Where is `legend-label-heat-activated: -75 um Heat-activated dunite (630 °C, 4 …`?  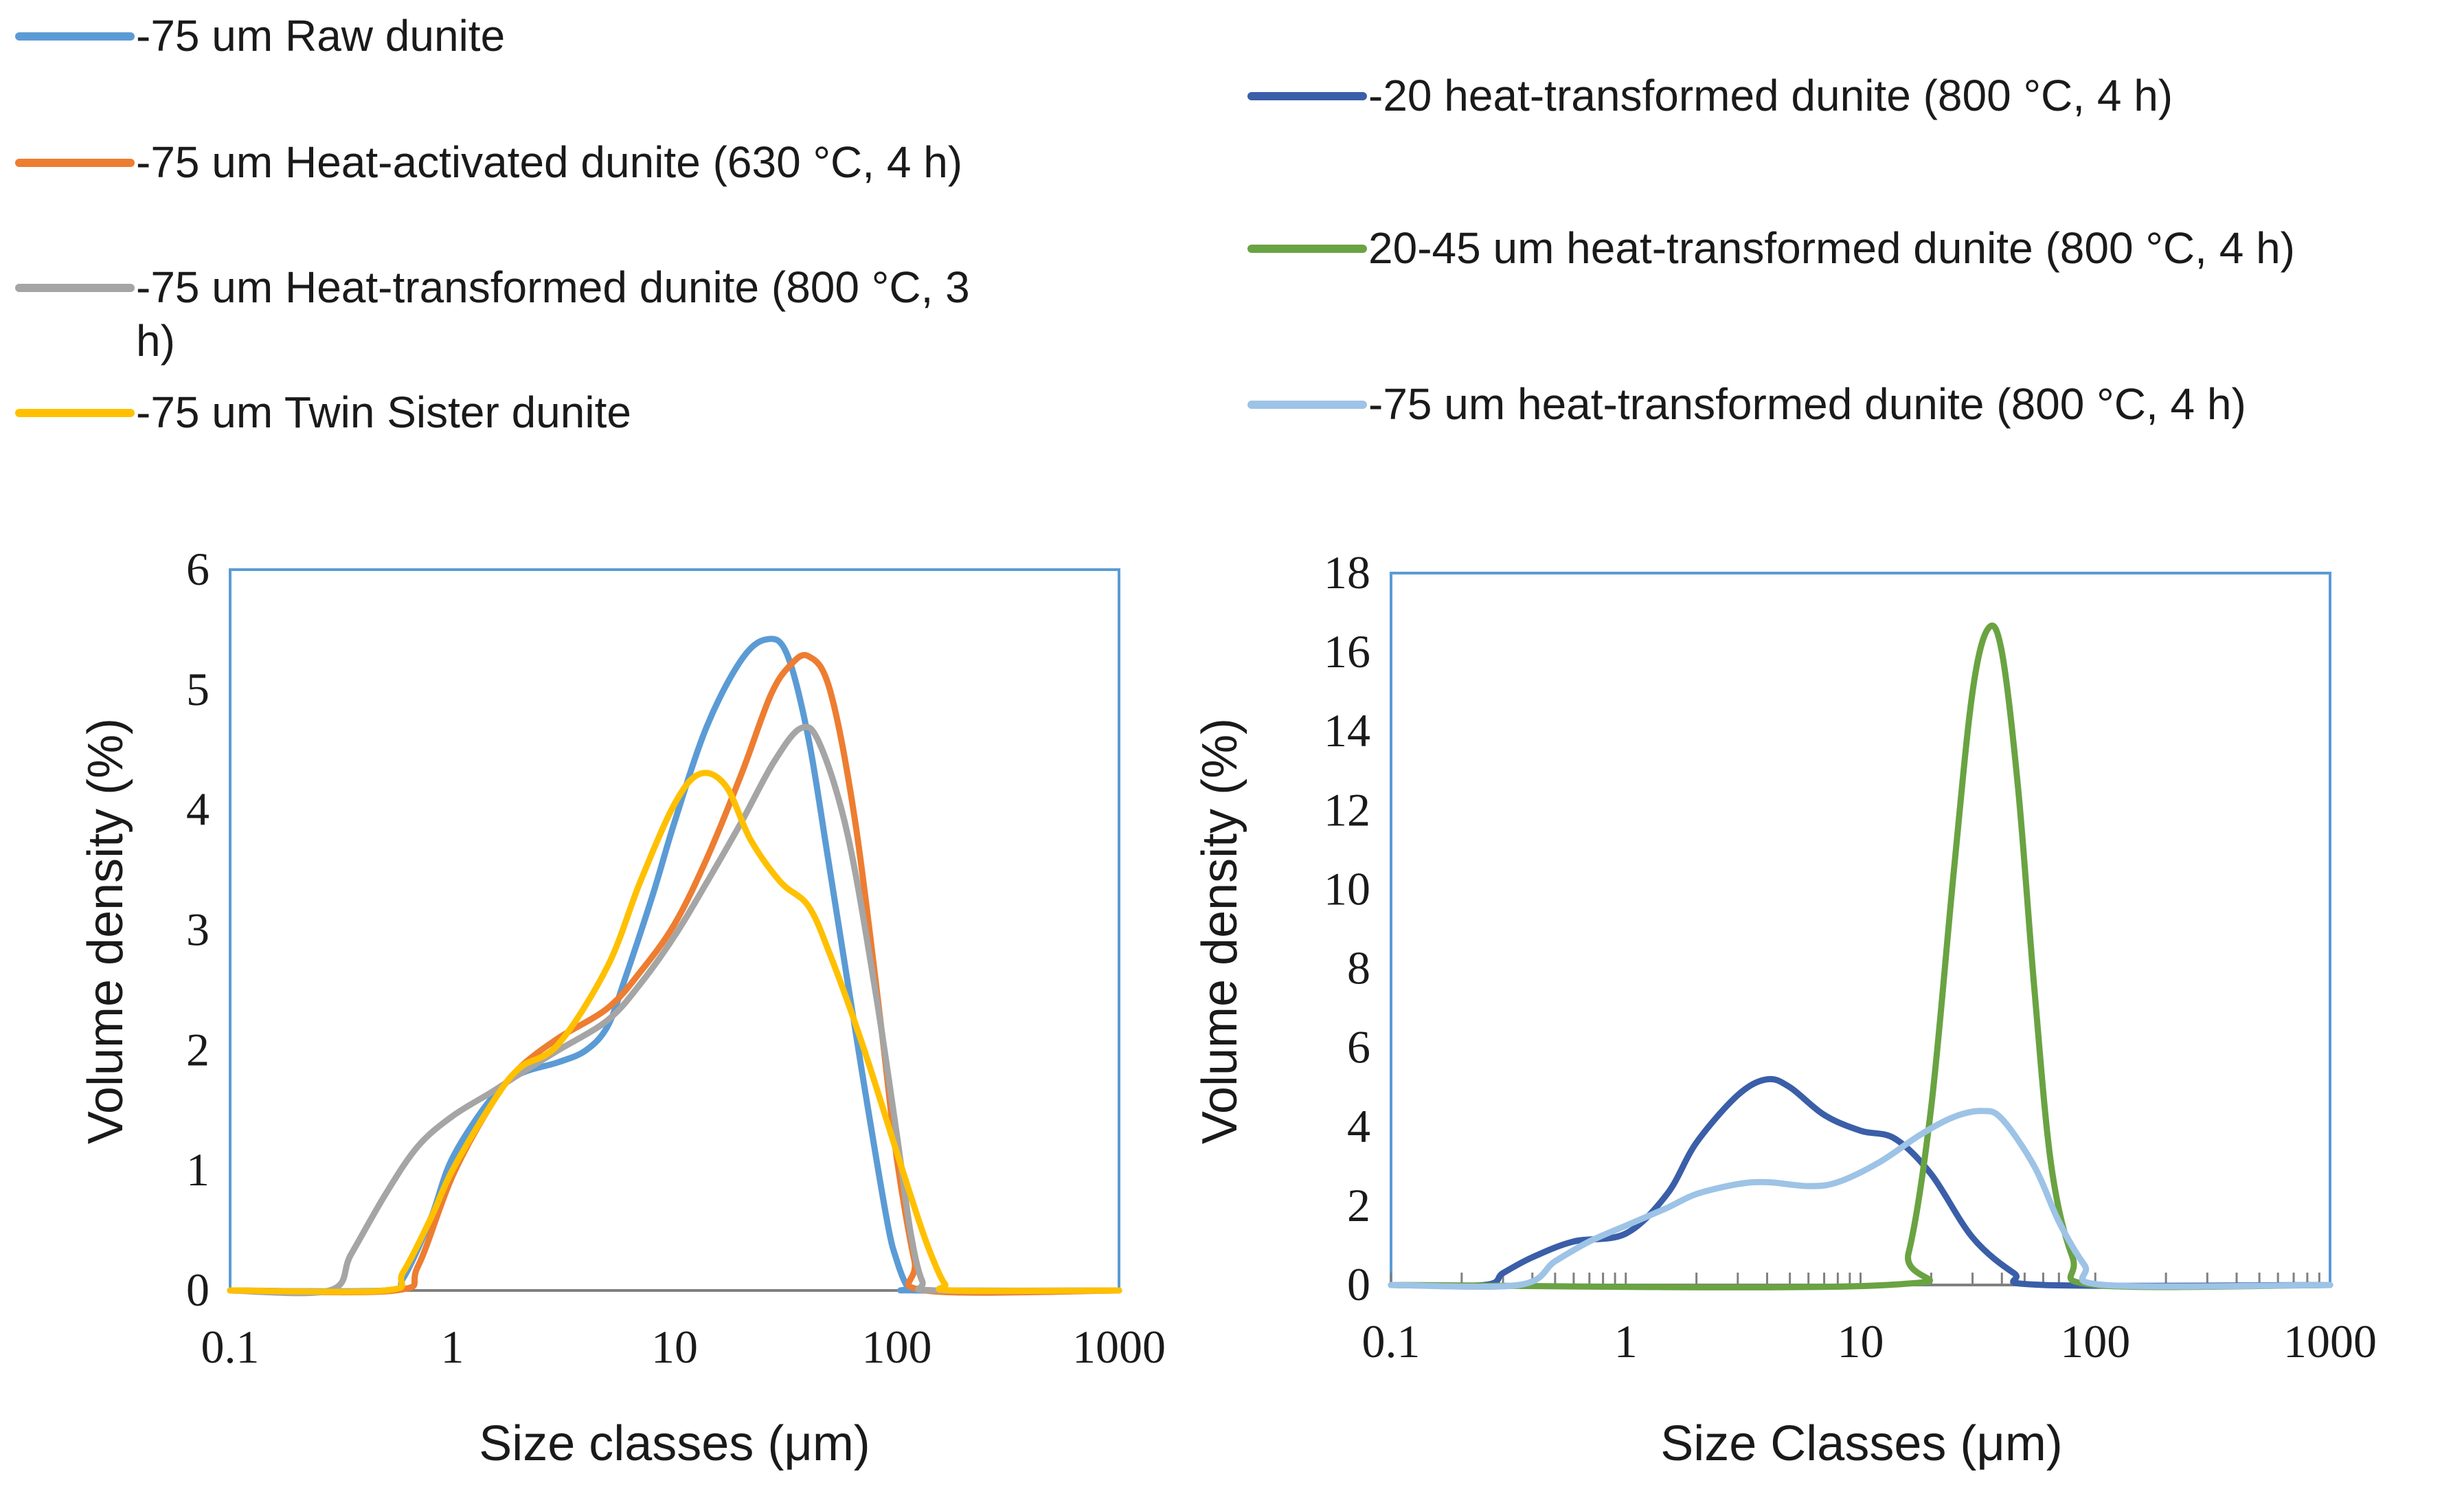 legend-label-heat-activated: -75 um Heat-activated dunite (630 °C, 4 … is located at coordinates (549, 162).